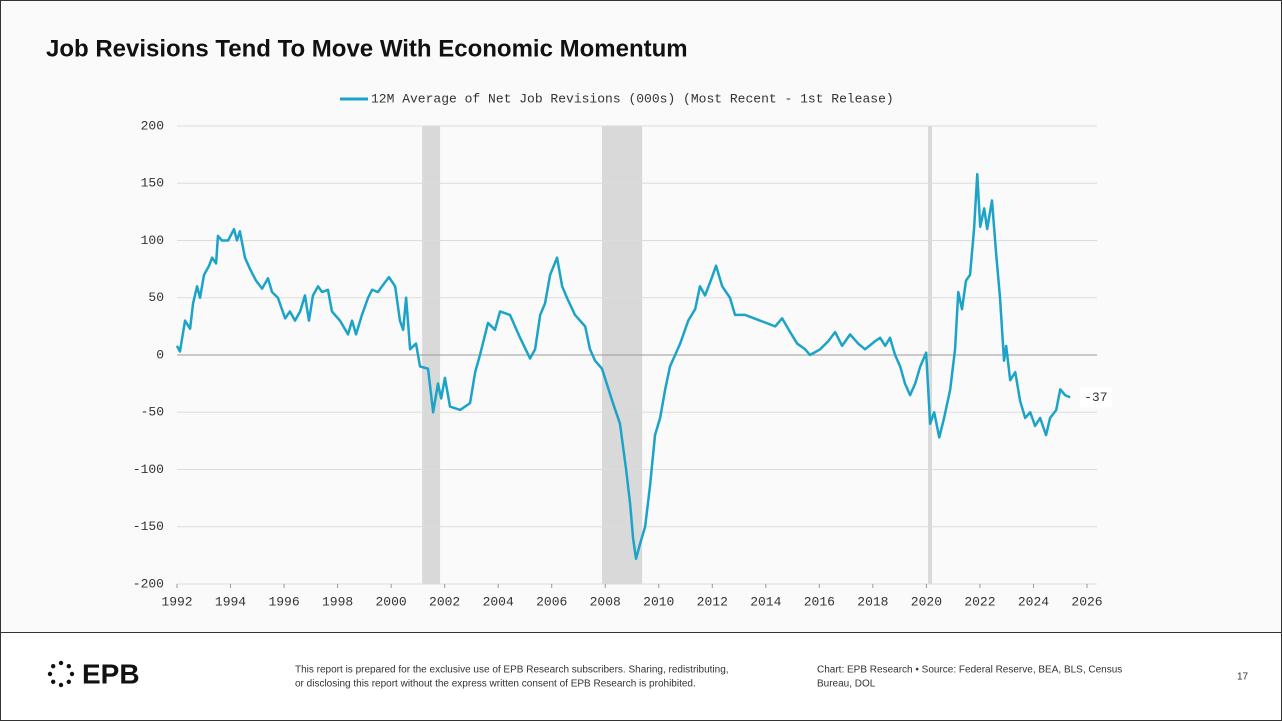 Image resolution: width=1282 pixels, height=721 pixels. Describe the element at coordinates (148, 583) in the screenshot. I see `y-tick-label: -200` at that location.